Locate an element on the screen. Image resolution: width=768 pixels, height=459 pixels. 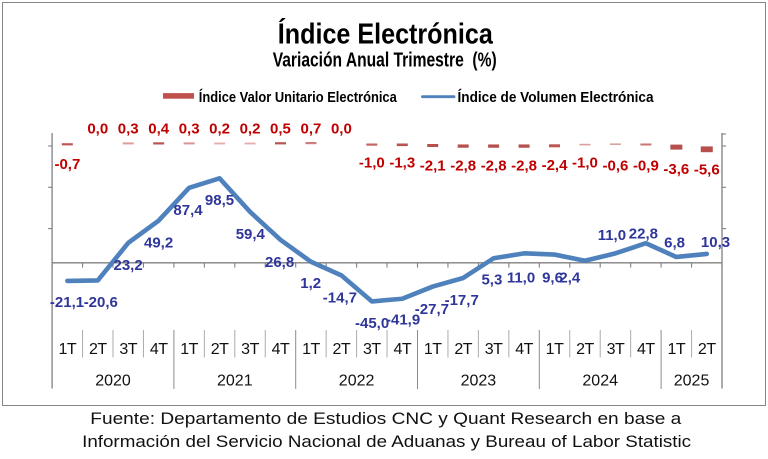
svg-text: 5,3 is located at coordinates (491, 280).